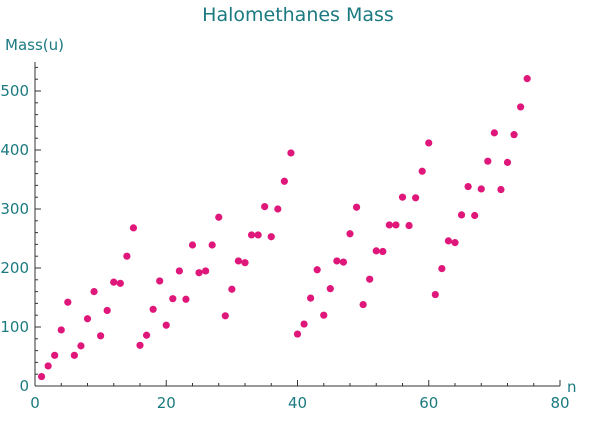 The width and height of the screenshot is (596, 426). I want to click on x-tick-label: 0, so click(35, 403).